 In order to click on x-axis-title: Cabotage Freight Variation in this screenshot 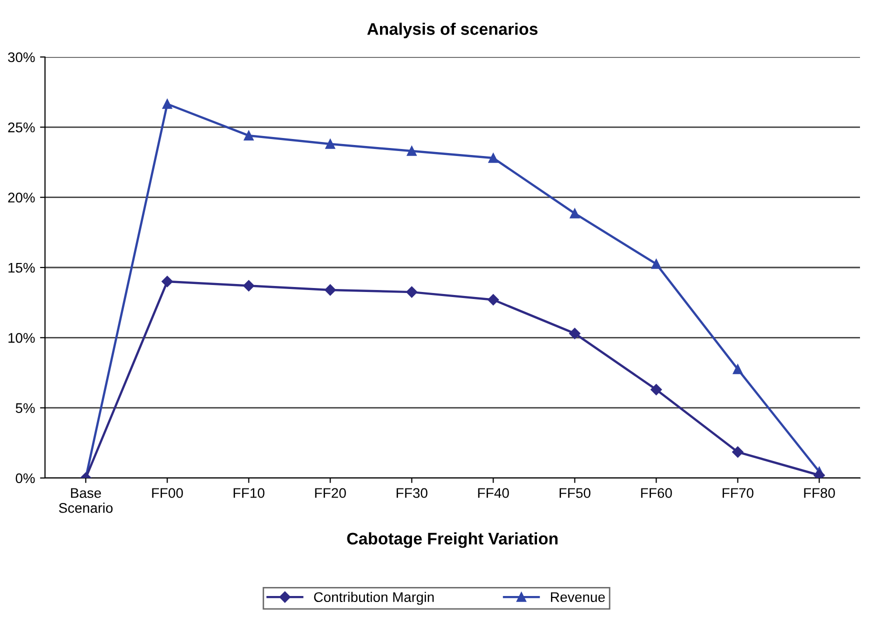, I will do `click(452, 540)`.